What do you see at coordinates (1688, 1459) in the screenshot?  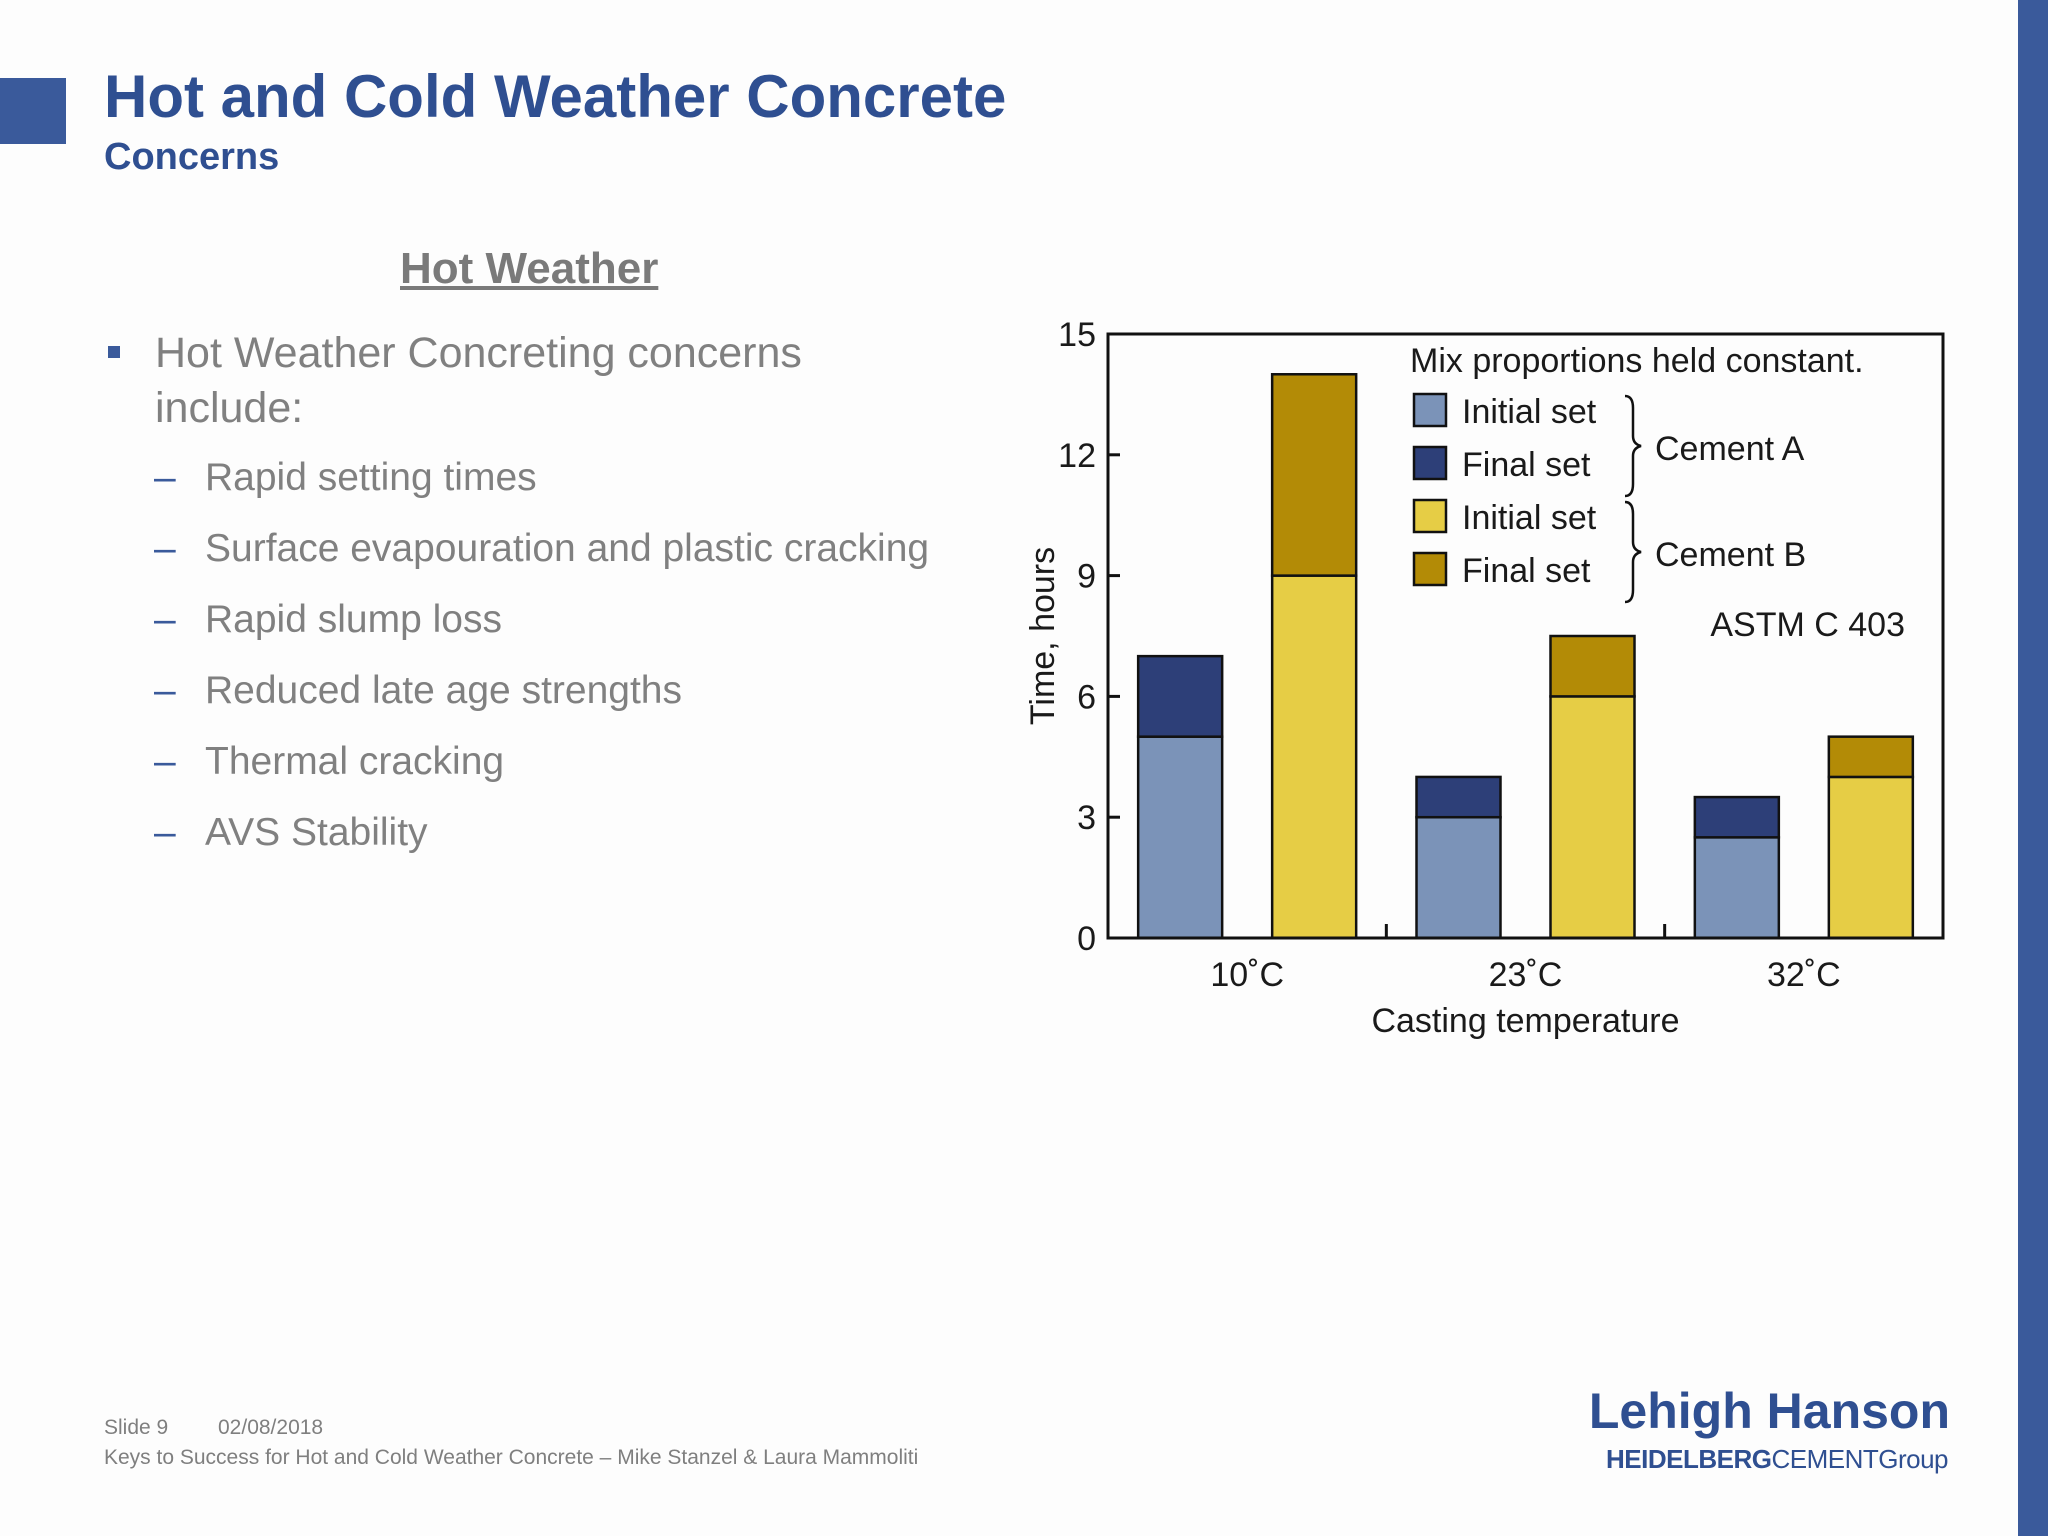 I see `logo-sub-bold: HEIDELBERG` at bounding box center [1688, 1459].